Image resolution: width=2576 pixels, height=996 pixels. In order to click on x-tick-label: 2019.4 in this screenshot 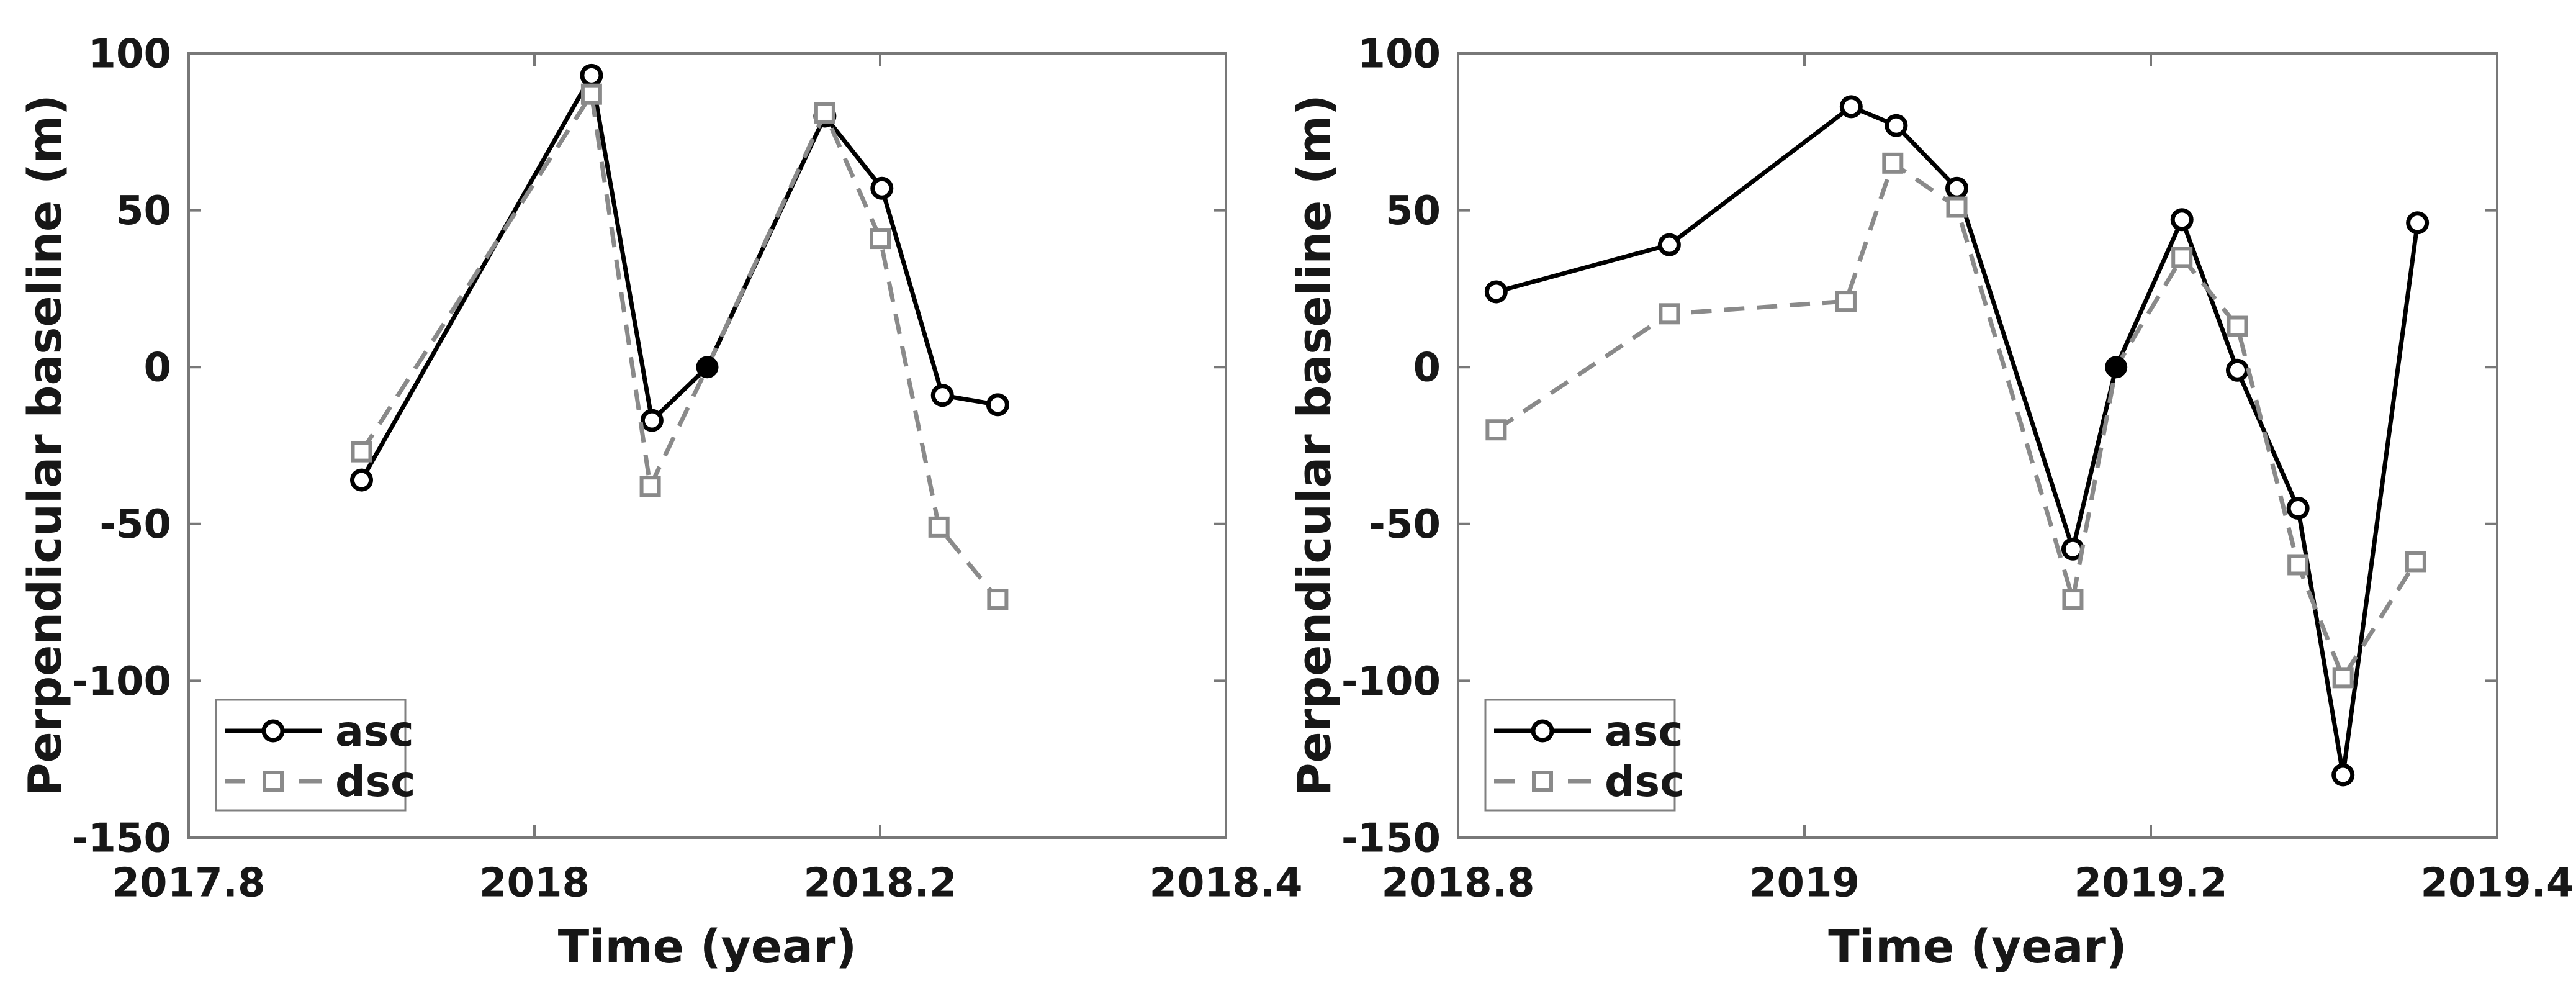, I will do `click(2497, 883)`.